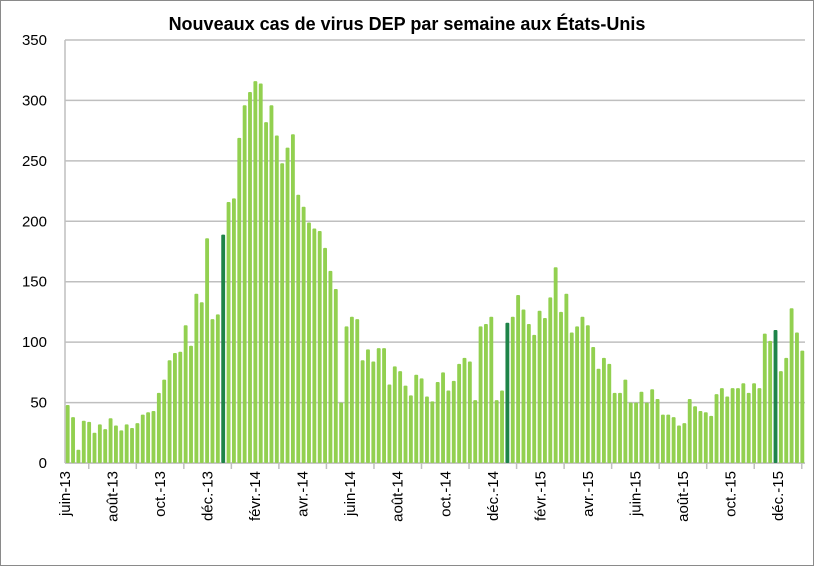 The width and height of the screenshot is (814, 566). I want to click on x-tick-label: août-13, so click(113, 496).